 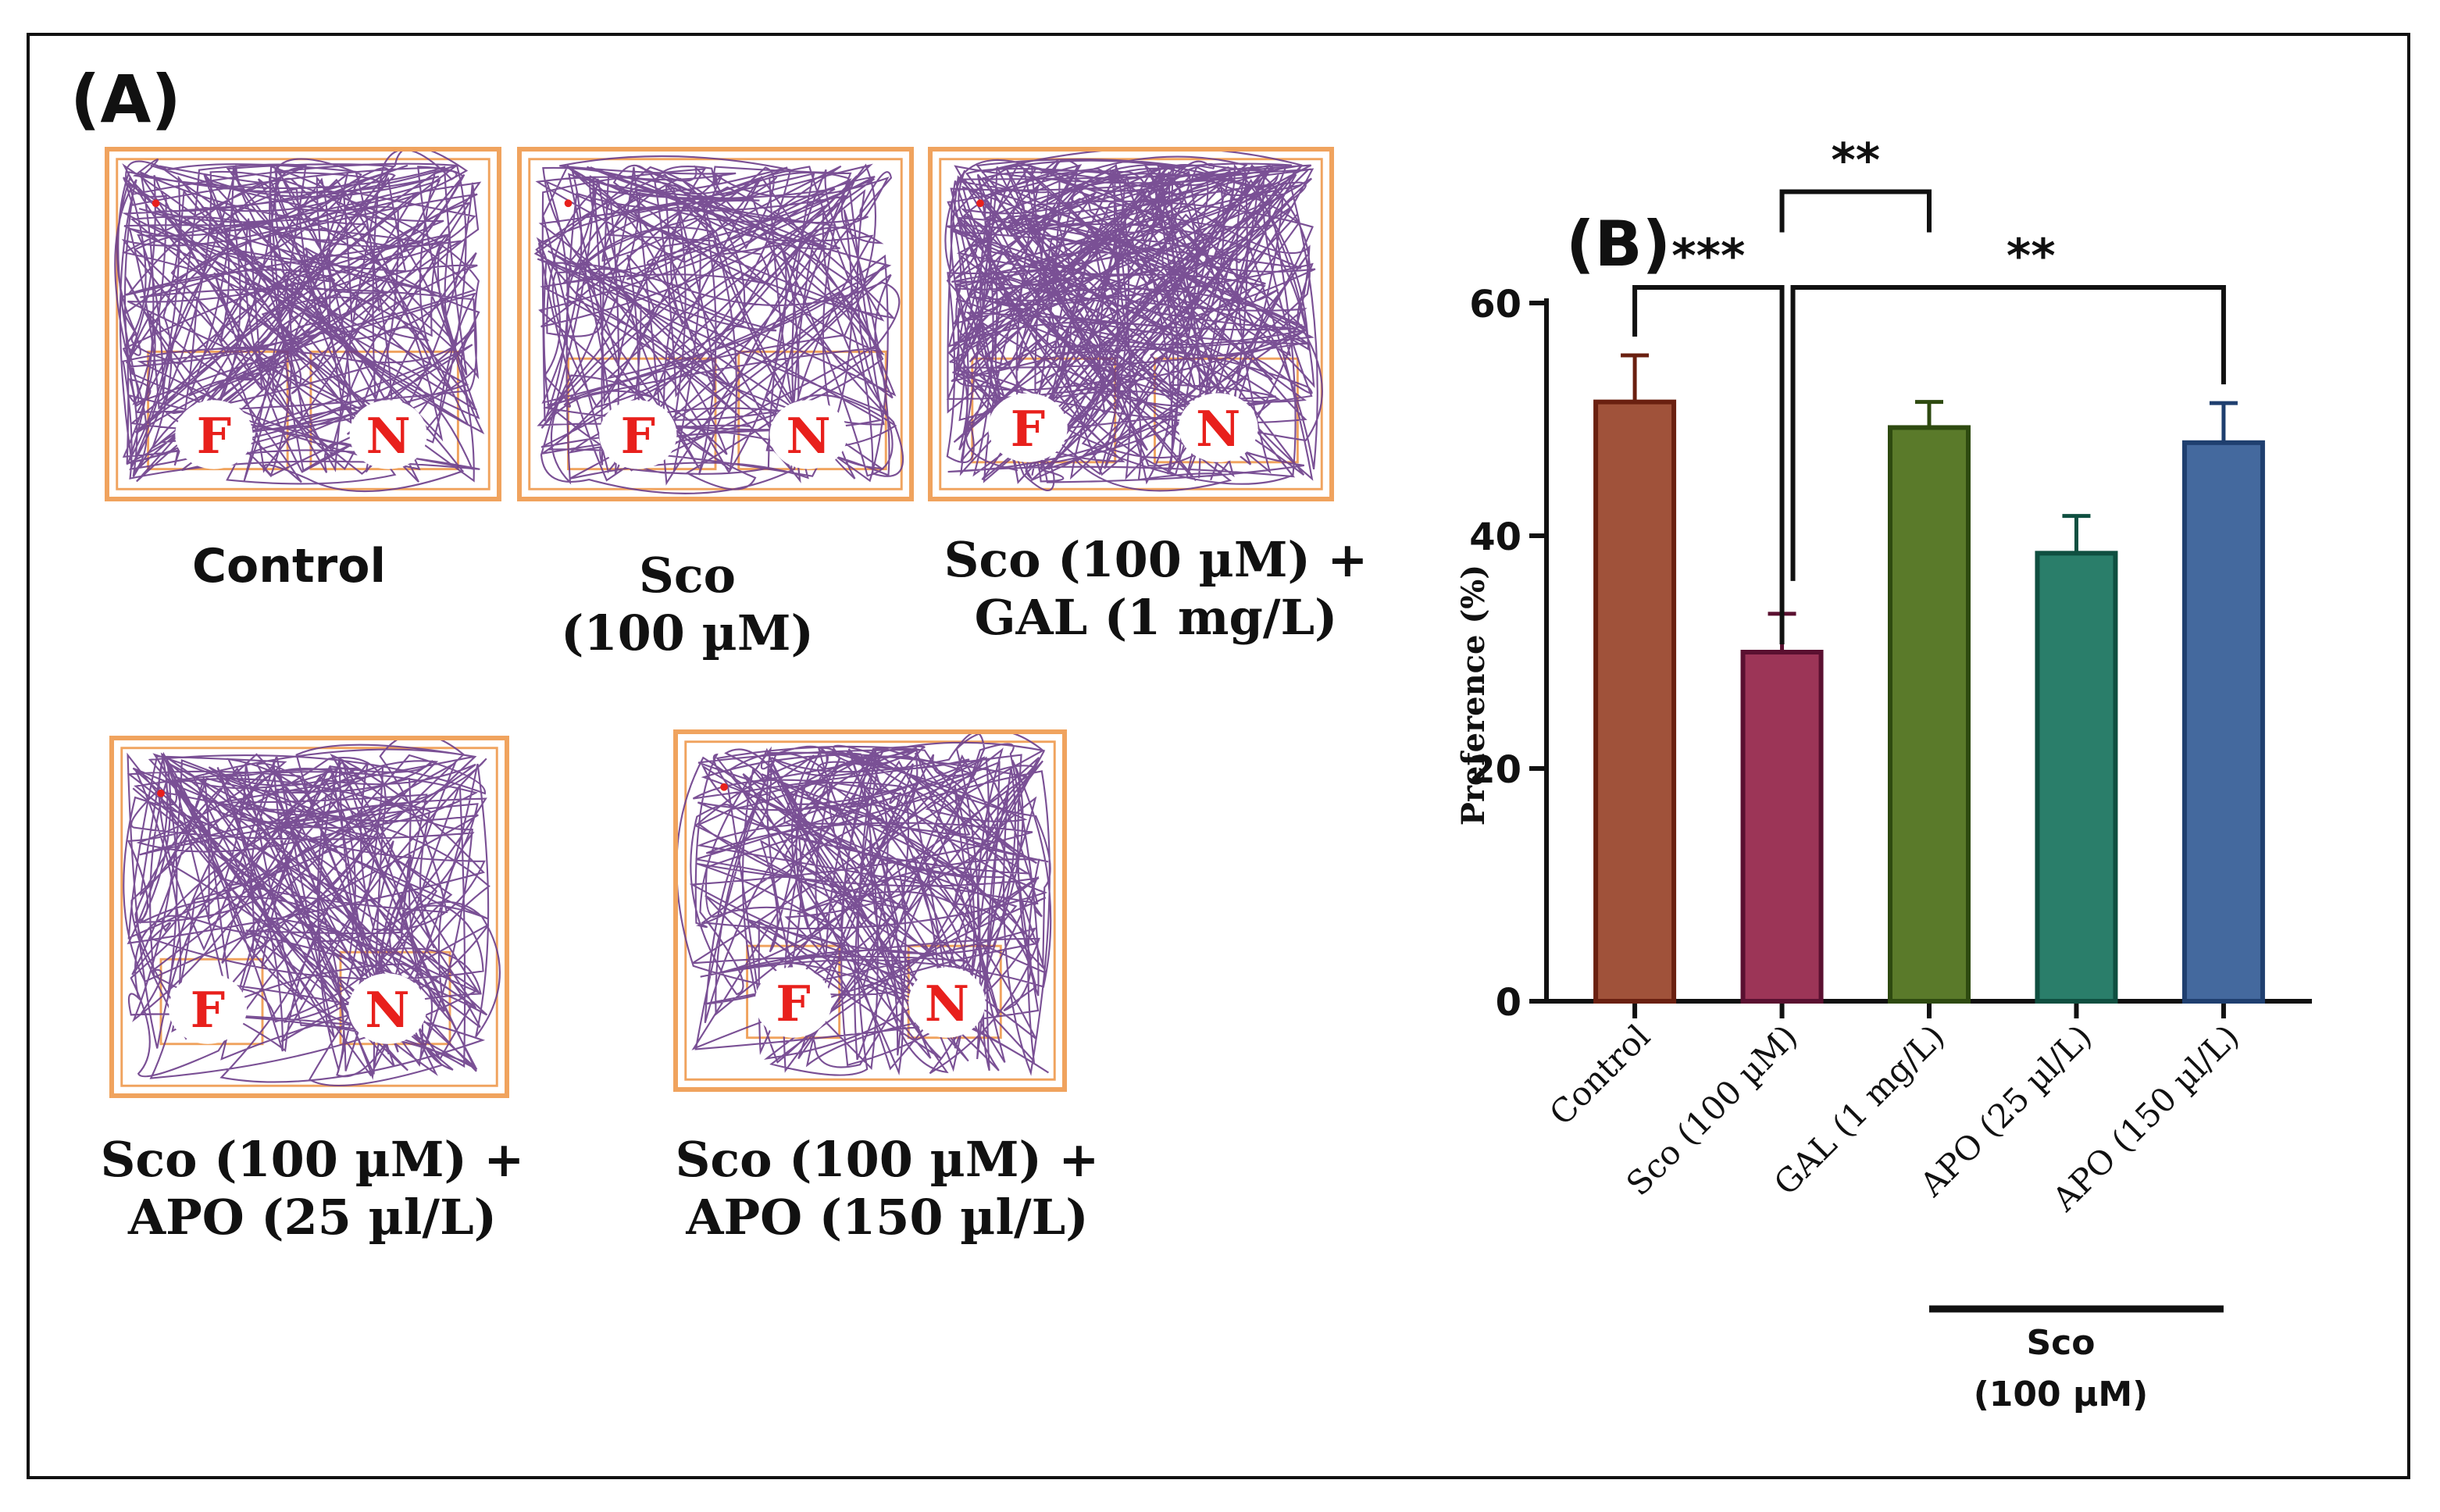 What do you see at coordinates (887, 1159) in the screenshot?
I see `caption-sco-apo150-line1: Sco (100 µM) +` at bounding box center [887, 1159].